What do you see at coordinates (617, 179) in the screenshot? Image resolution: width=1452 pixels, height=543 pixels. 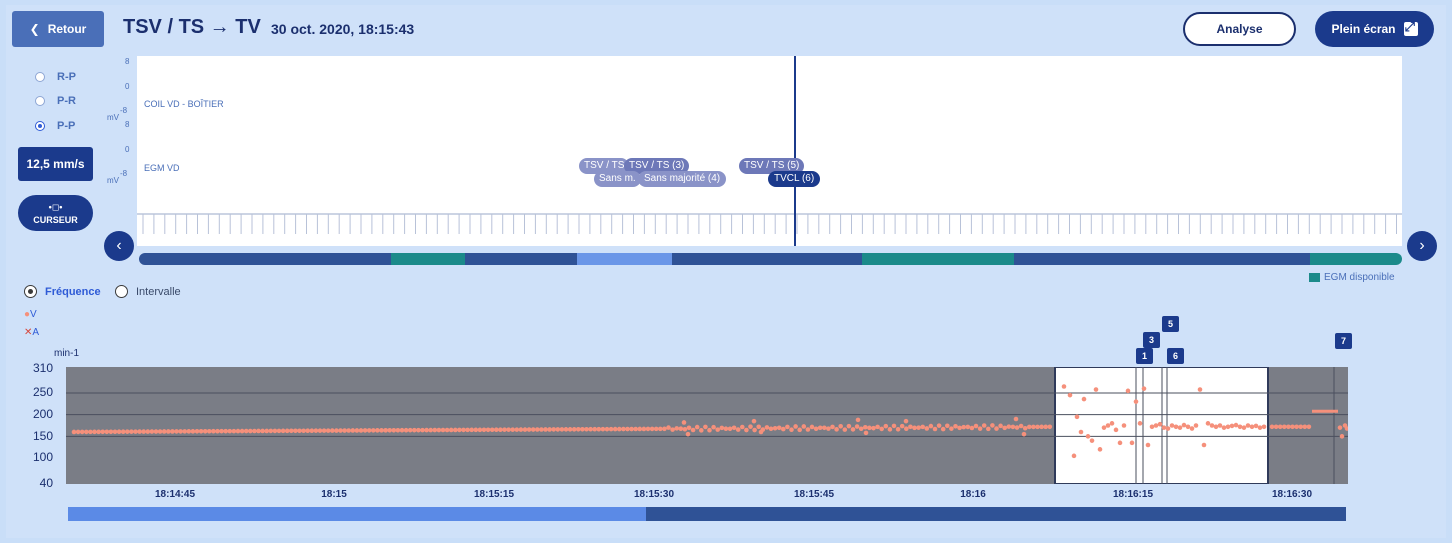 I see `annotation-sans-m: Sans m.` at bounding box center [617, 179].